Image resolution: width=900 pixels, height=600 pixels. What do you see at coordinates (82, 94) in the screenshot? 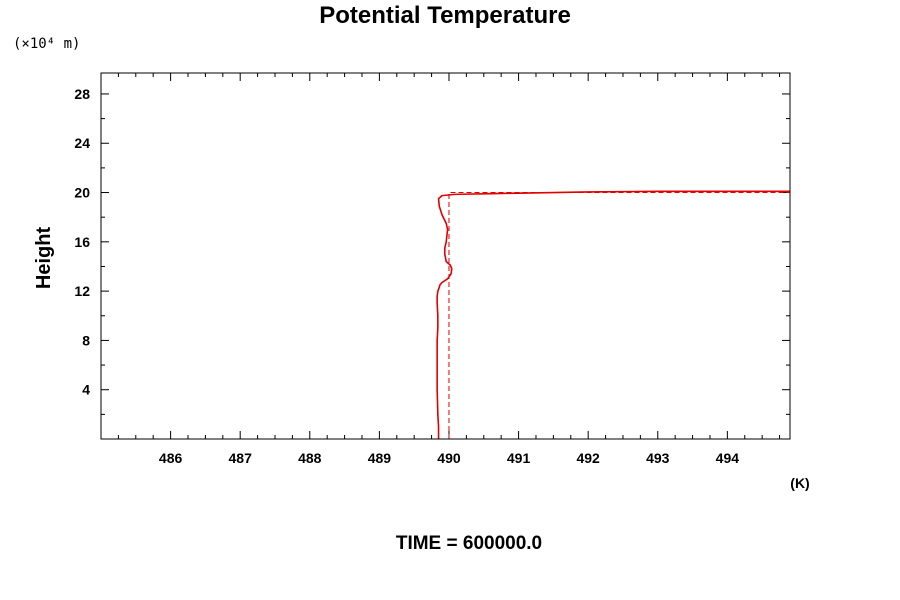
I see `y-tick-label: 28` at bounding box center [82, 94].